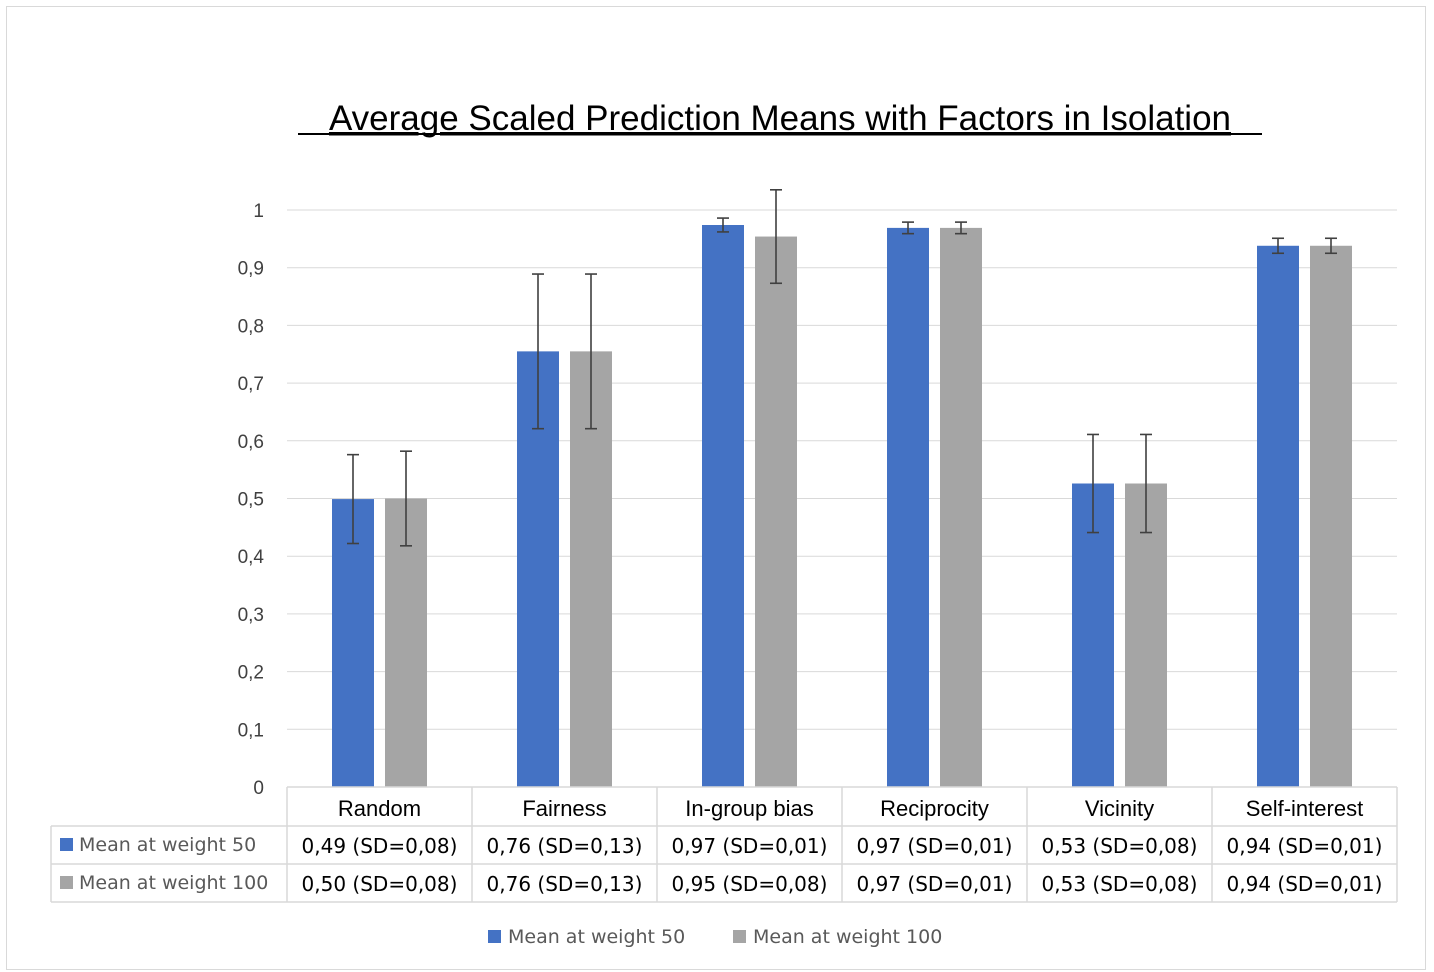 The width and height of the screenshot is (1434, 972). What do you see at coordinates (1119, 808) in the screenshot?
I see `category-label: Vicinity` at bounding box center [1119, 808].